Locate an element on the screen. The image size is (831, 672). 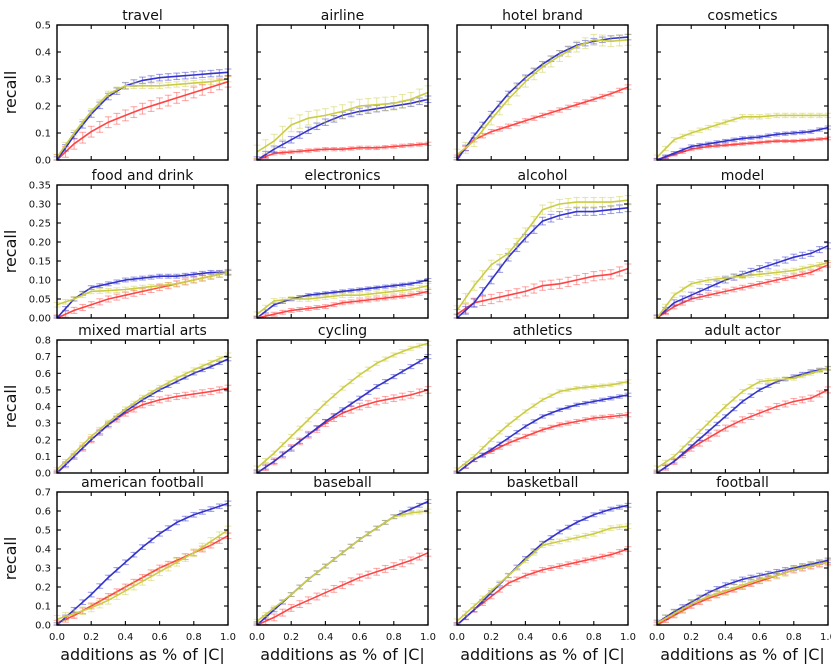
y-tick-label: 0.35 is located at coordinates (40, 186).